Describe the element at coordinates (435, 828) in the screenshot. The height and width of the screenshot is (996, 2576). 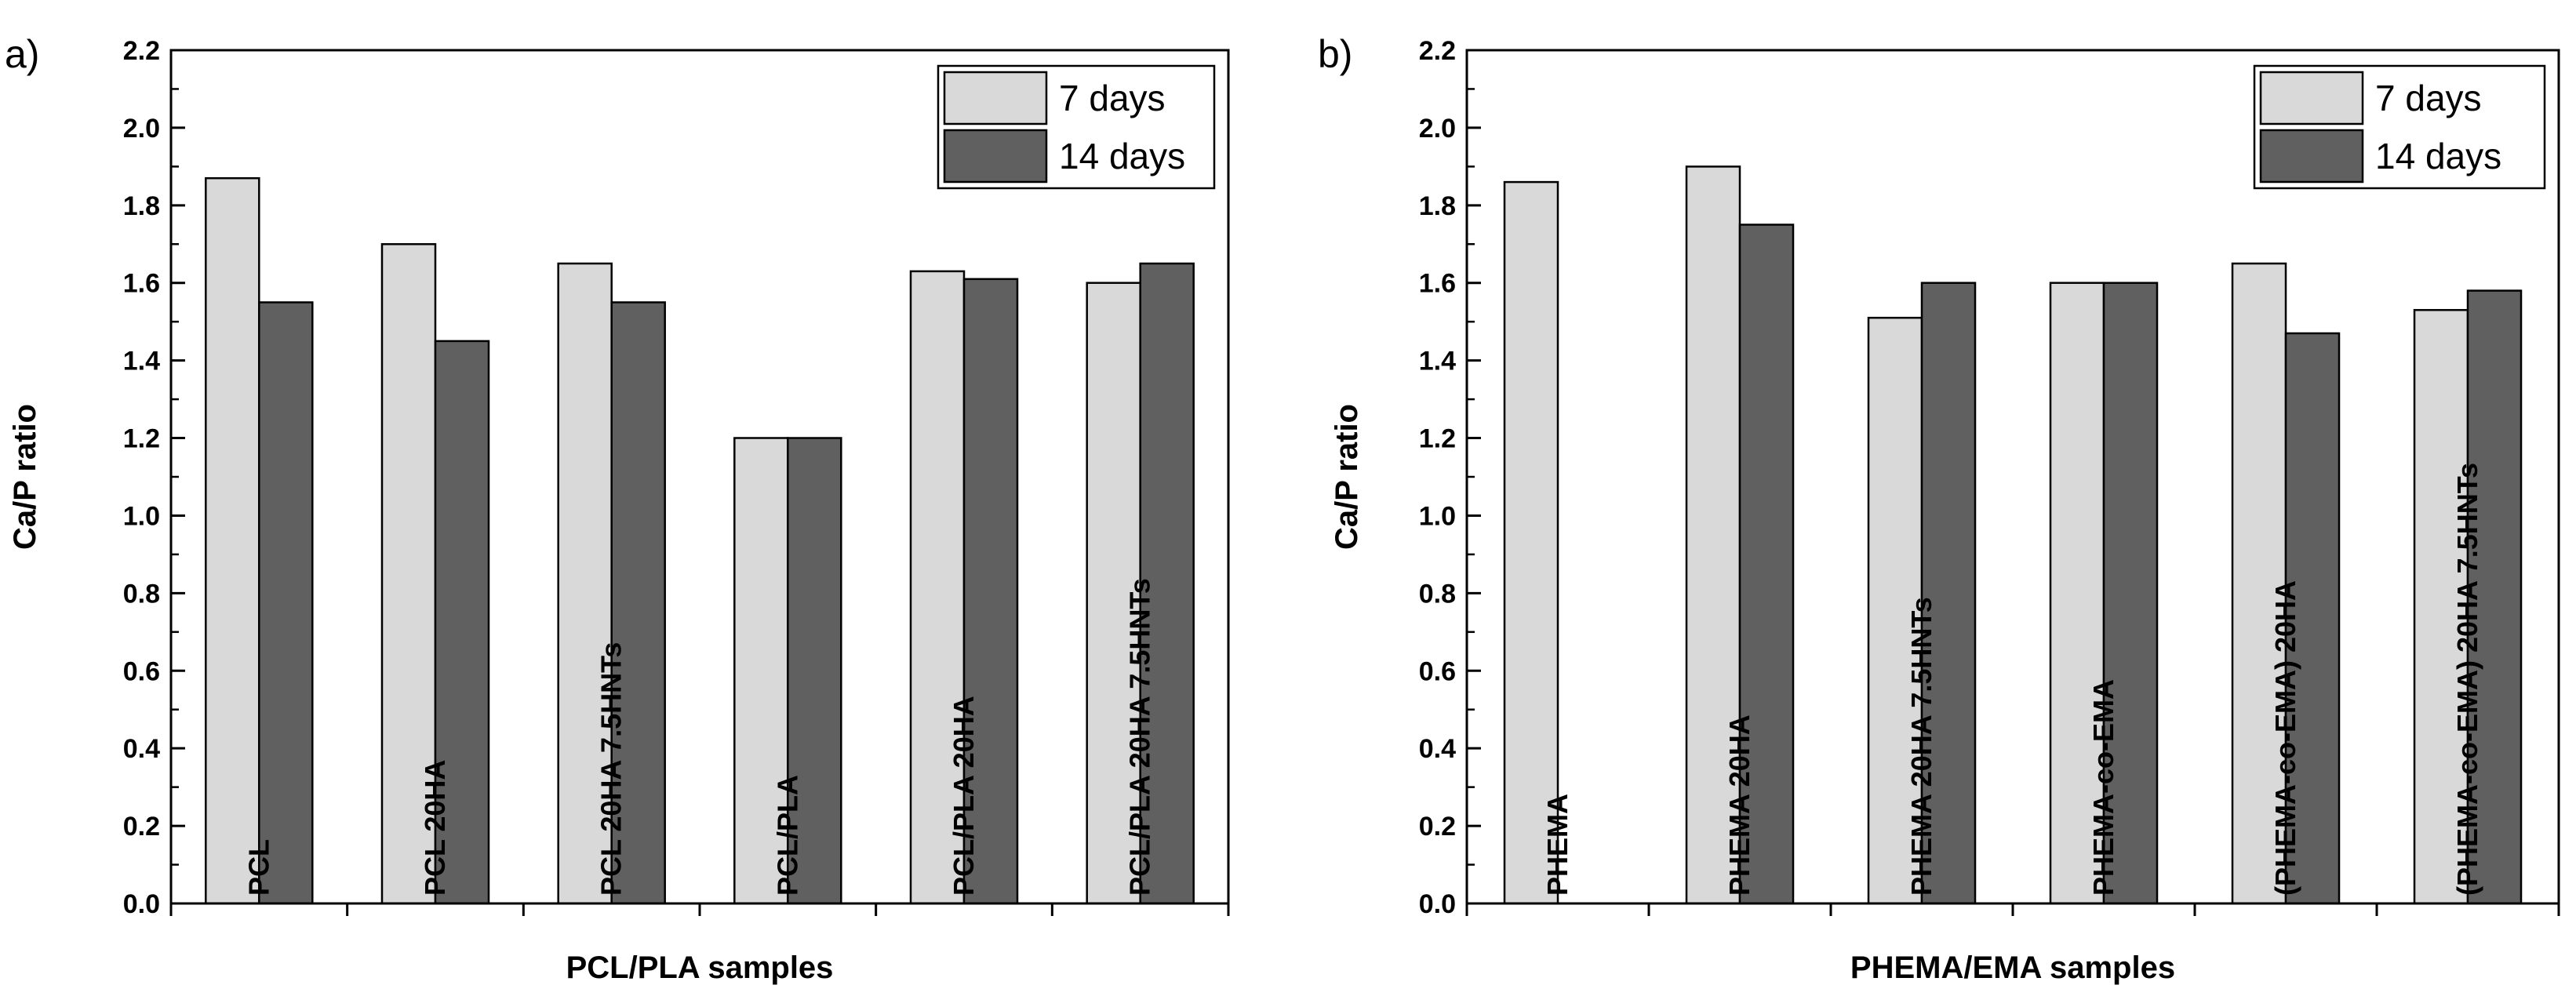
I see `category-label-2: PCL 20HA` at that location.